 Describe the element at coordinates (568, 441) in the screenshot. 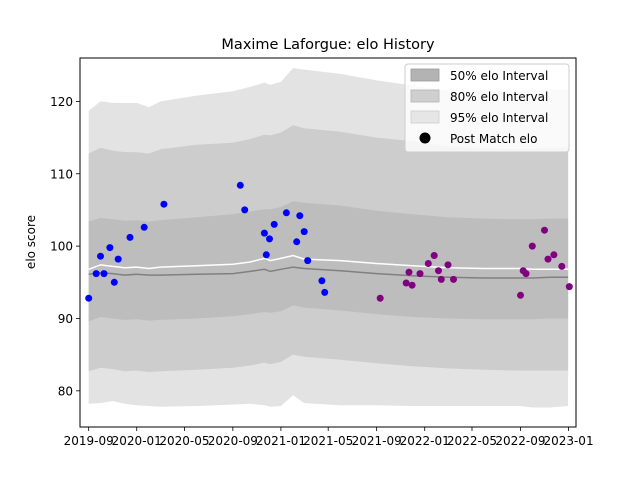

I see `x-tick-label: 2023-01` at that location.